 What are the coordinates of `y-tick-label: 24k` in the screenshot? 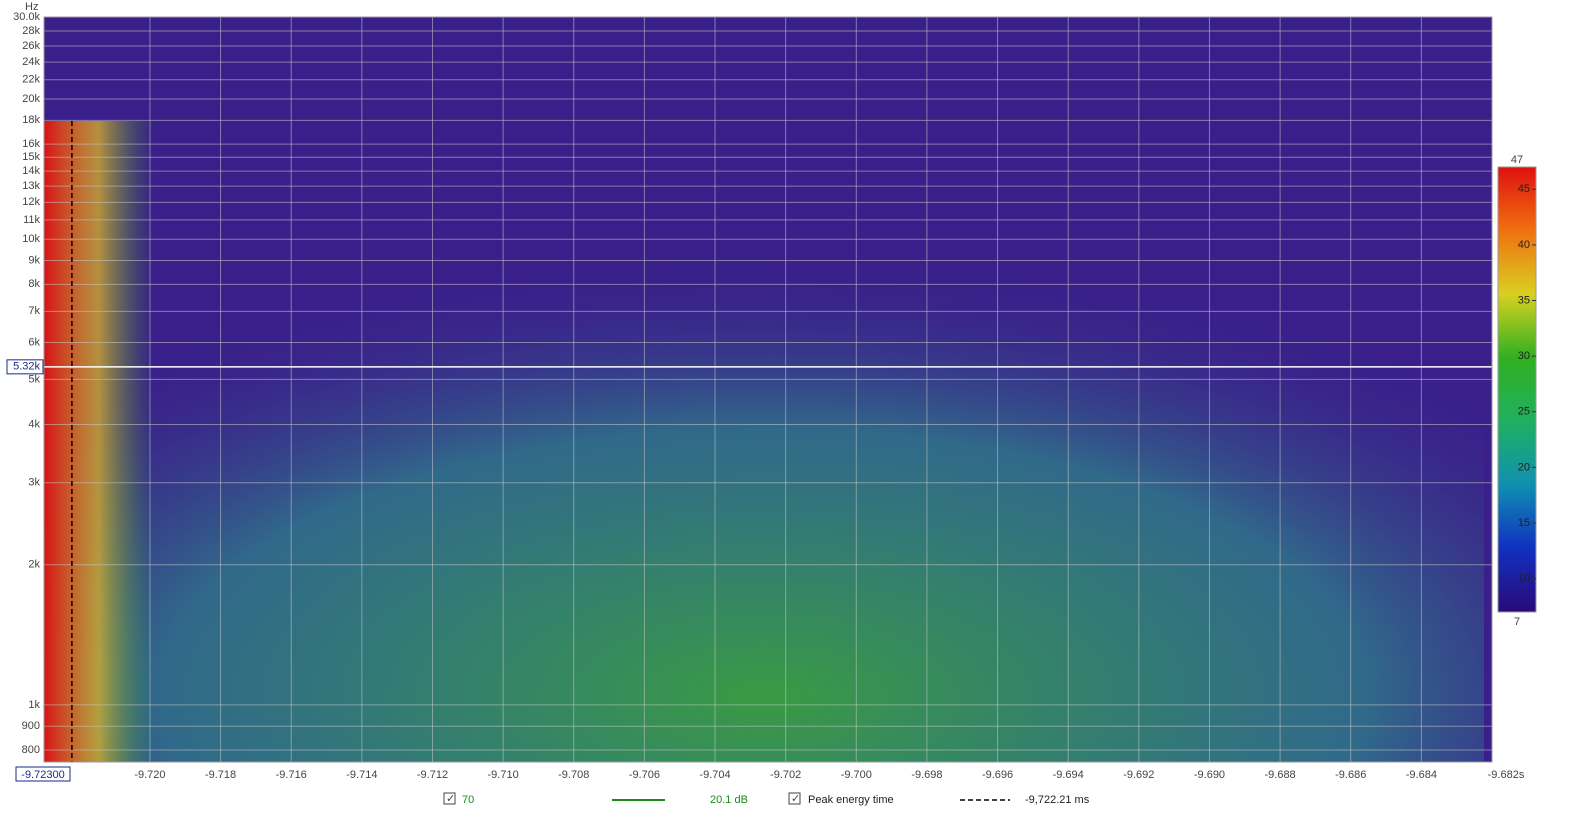 It's located at (31, 62).